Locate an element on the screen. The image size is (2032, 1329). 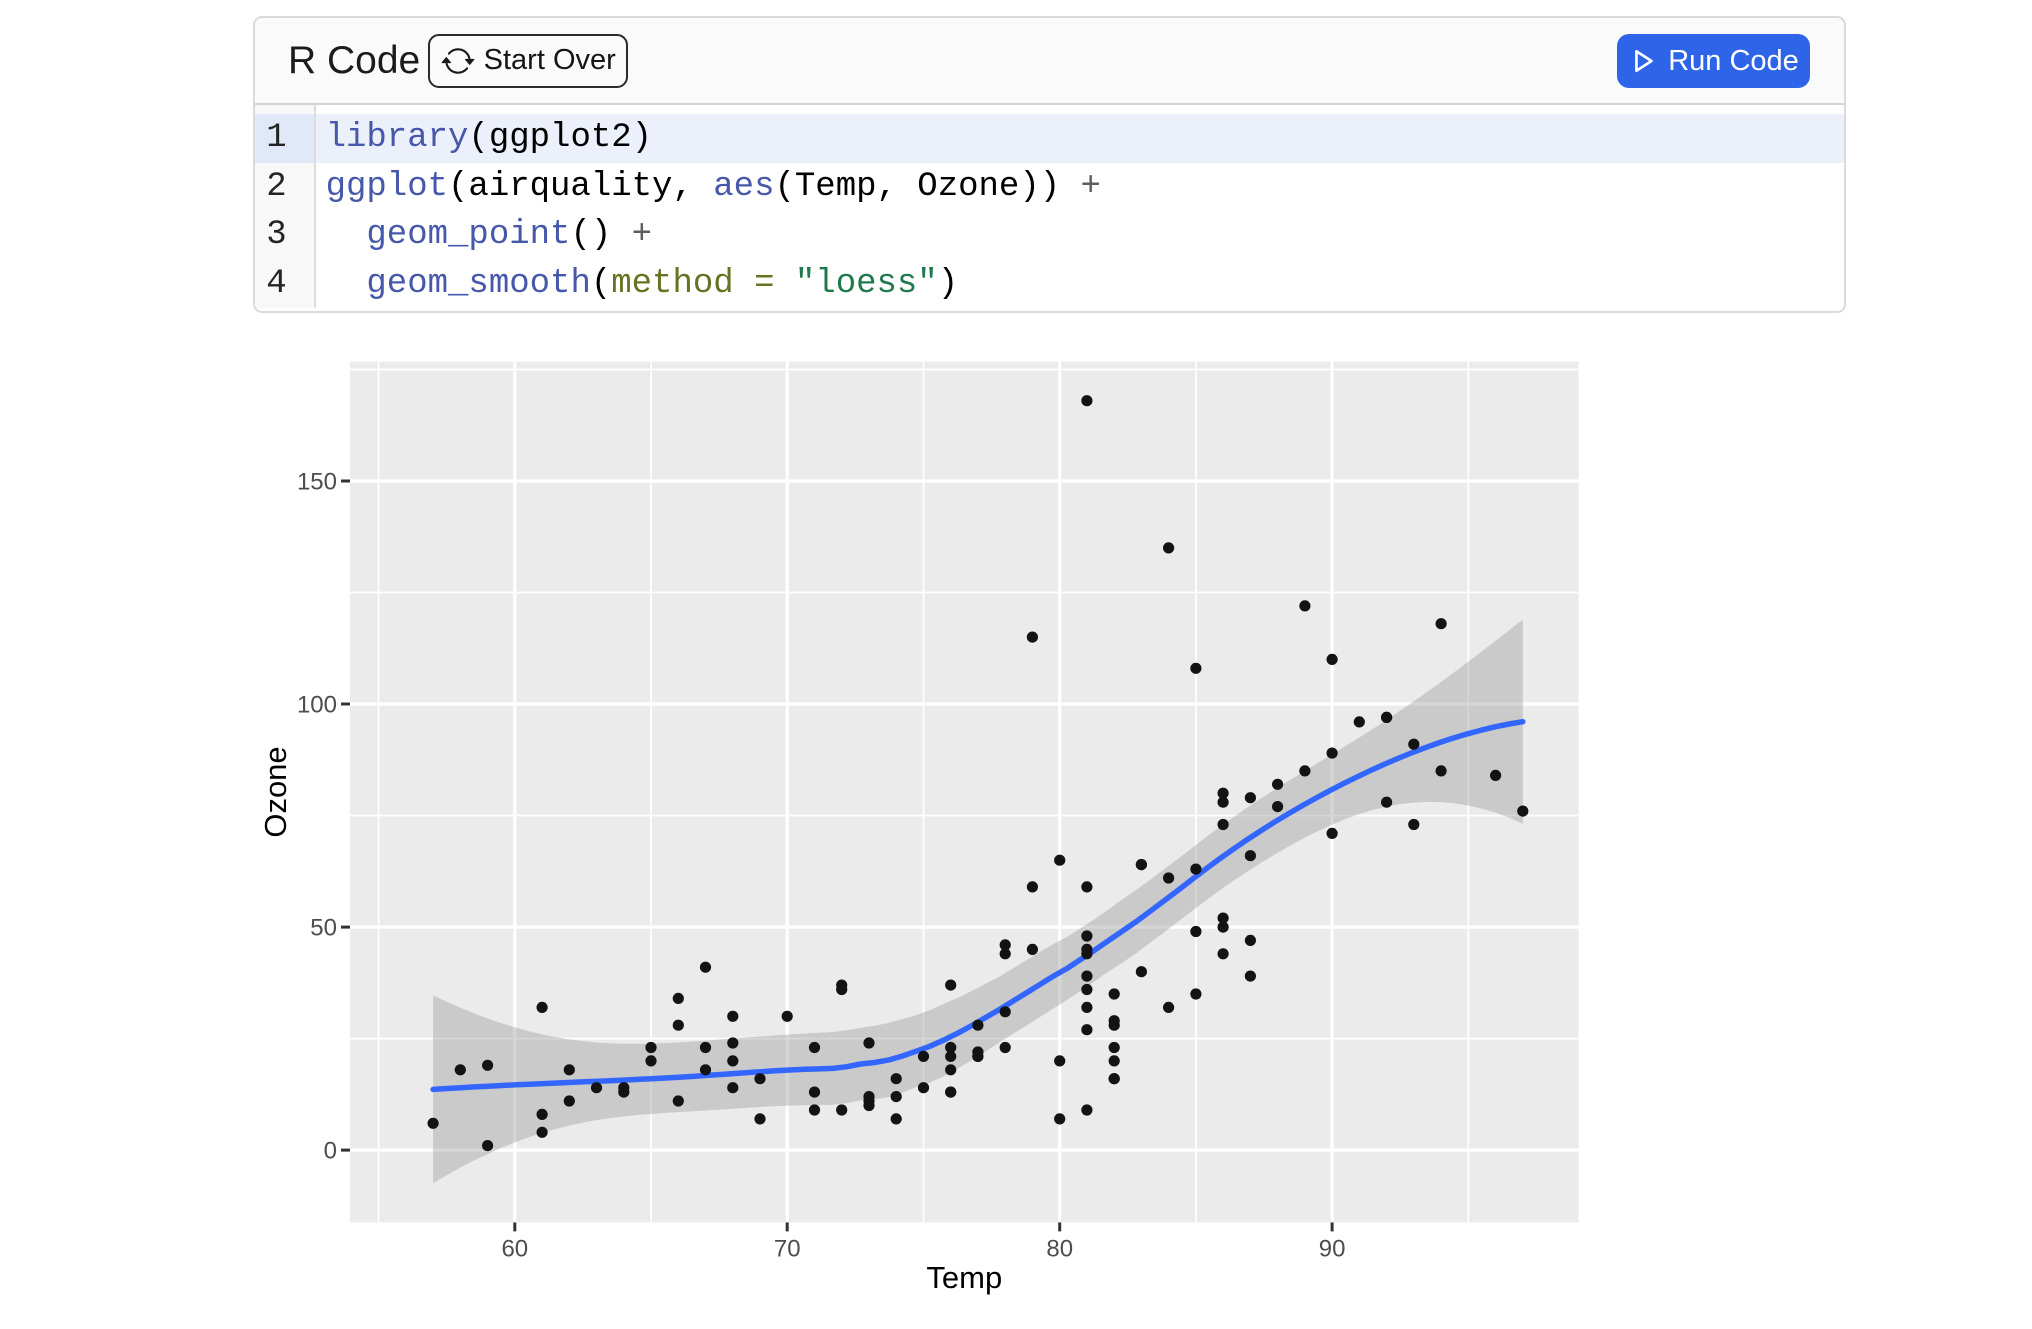
svg-text: 150 is located at coordinates (317, 482).